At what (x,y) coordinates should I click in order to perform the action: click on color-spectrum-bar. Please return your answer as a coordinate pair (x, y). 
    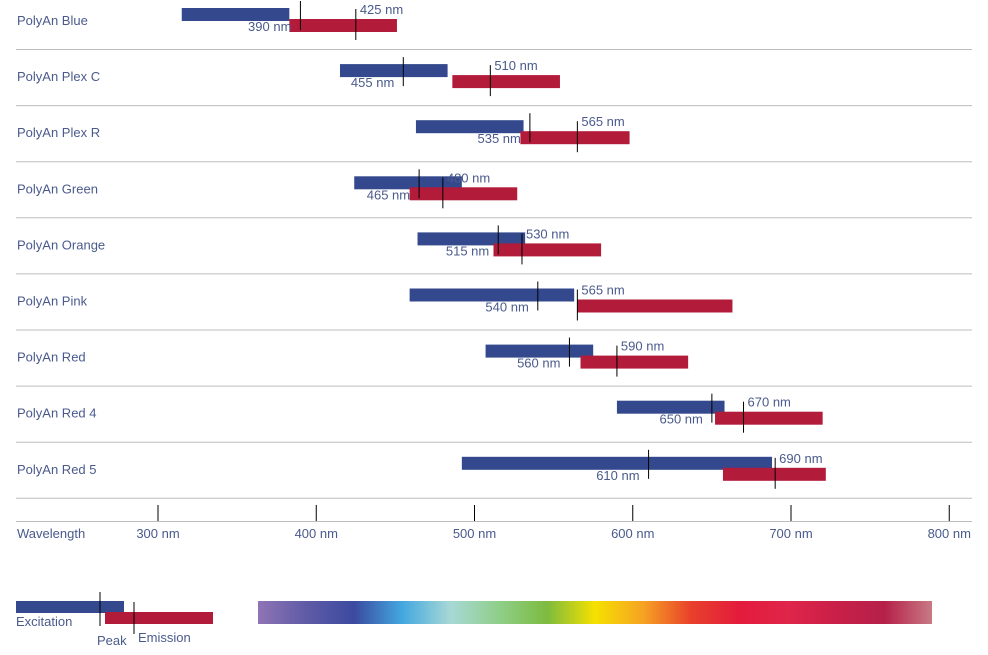
    Looking at the image, I should click on (595, 612).